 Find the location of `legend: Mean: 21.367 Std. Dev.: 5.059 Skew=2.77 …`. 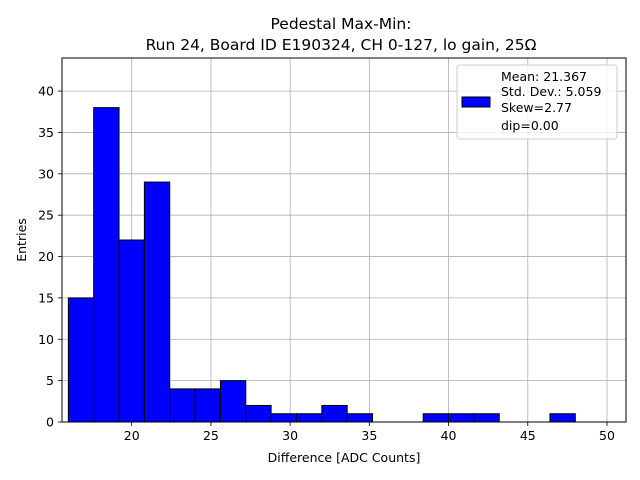

legend: Mean: 21.367 Std. Dev.: 5.059 Skew=2.77 … is located at coordinates (537, 102).